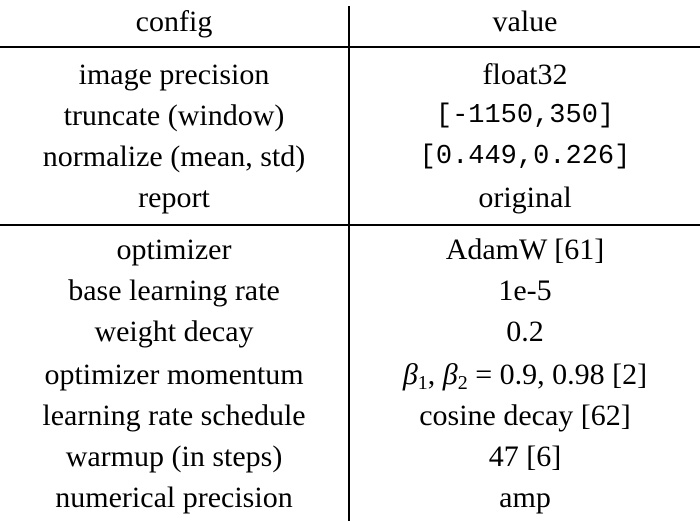 Image resolution: width=700 pixels, height=521 pixels. What do you see at coordinates (525, 290) in the screenshot?
I see `row-value: 1e-5` at bounding box center [525, 290].